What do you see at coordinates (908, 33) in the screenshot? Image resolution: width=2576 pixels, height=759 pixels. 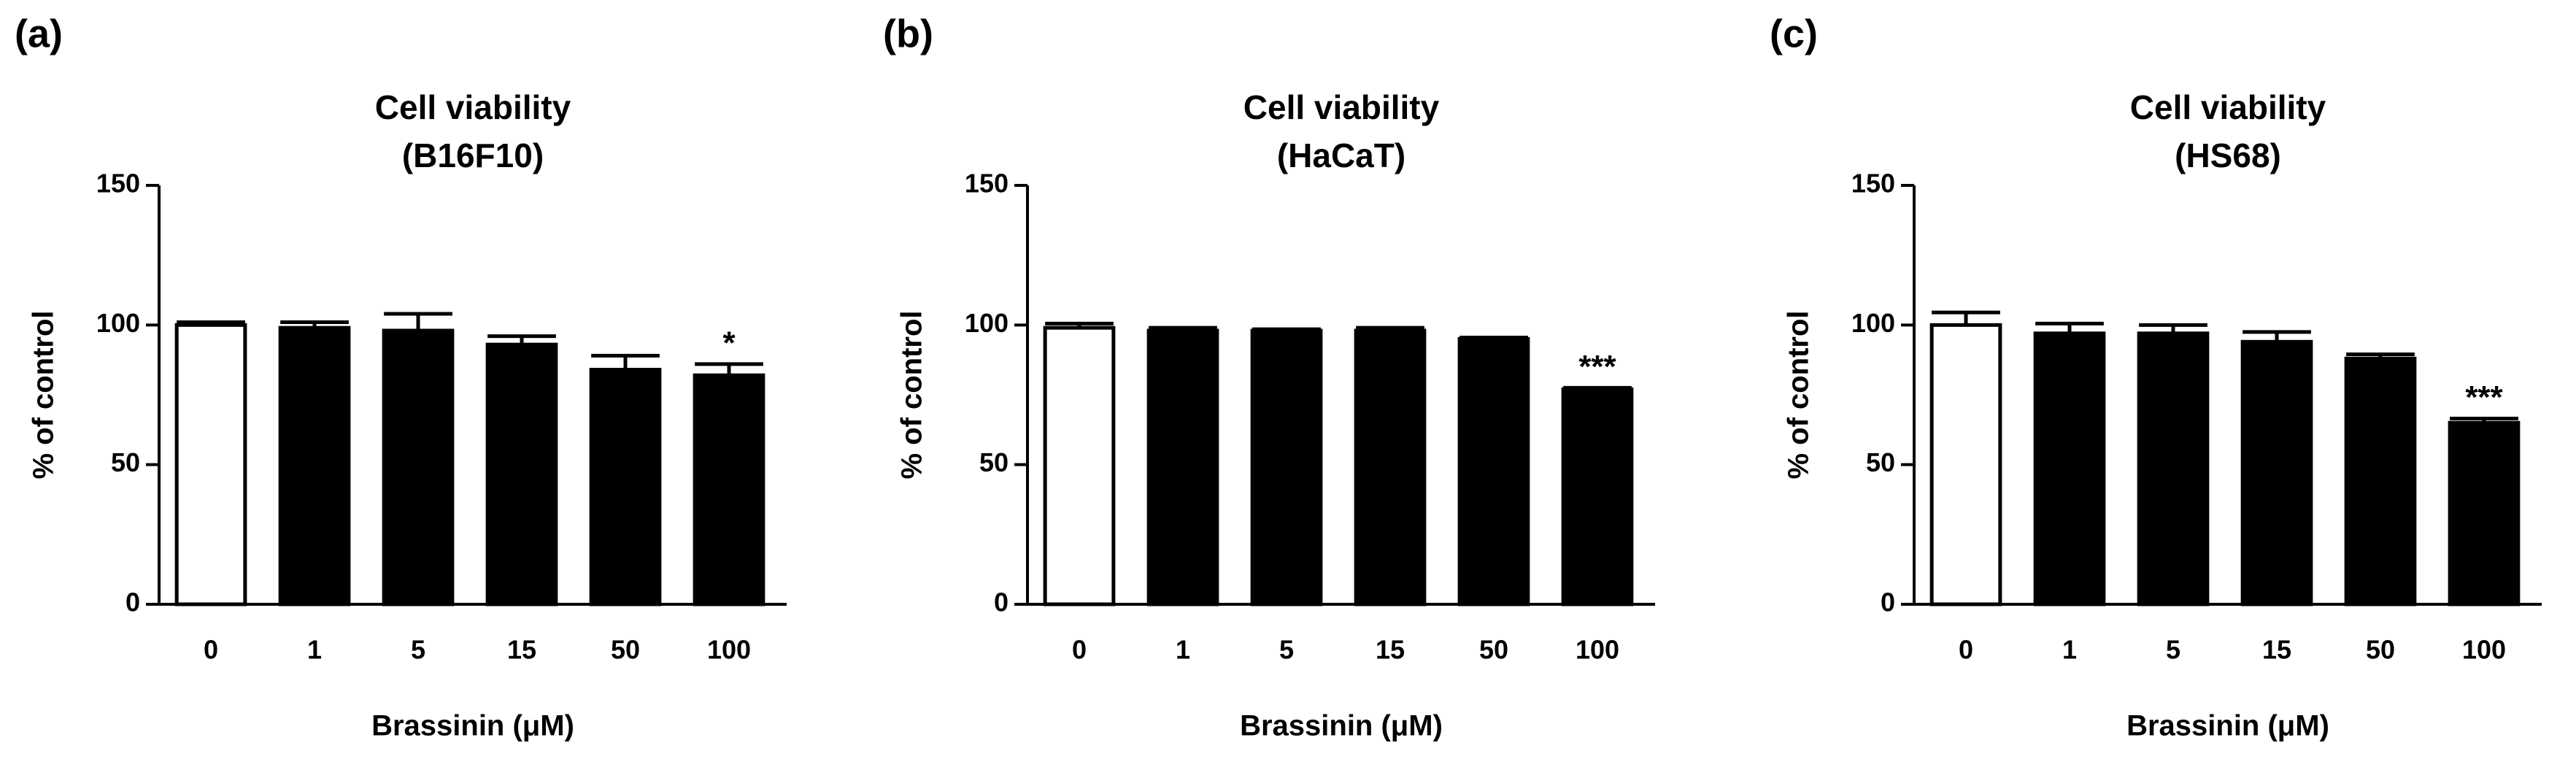 I see `panel-label: (b)` at bounding box center [908, 33].